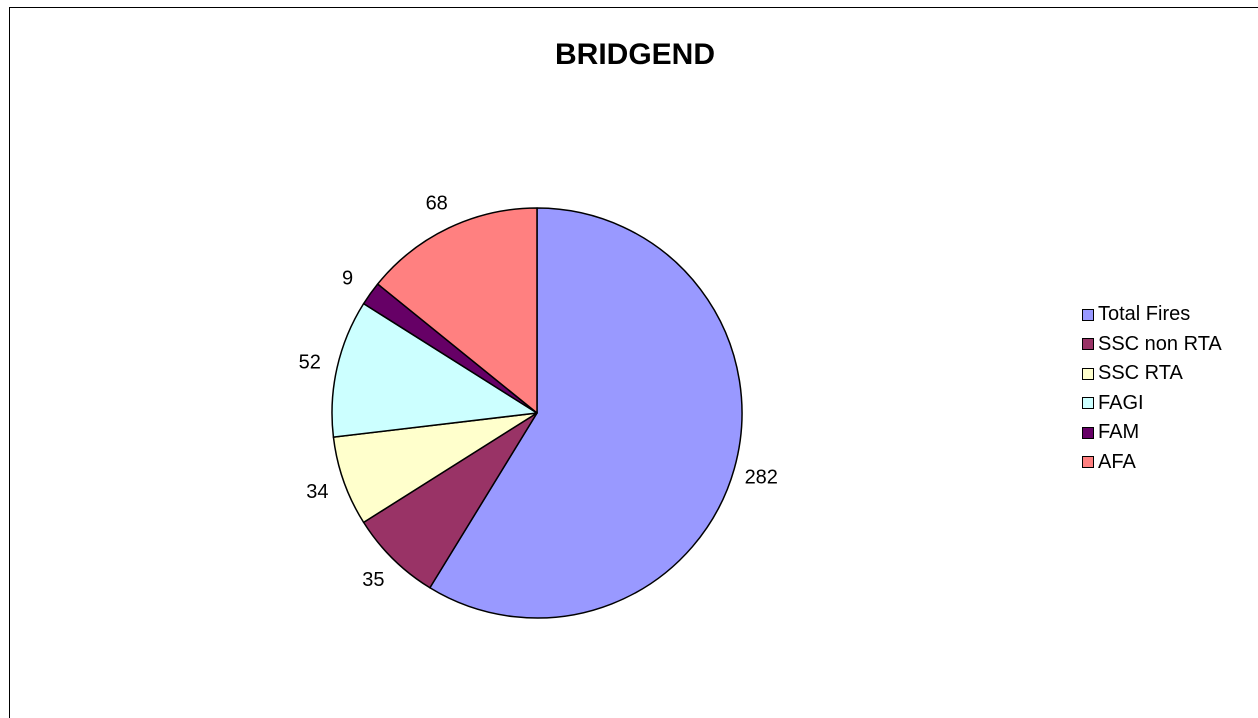  What do you see at coordinates (1119, 432) in the screenshot?
I see `legend-label: FAM` at bounding box center [1119, 432].